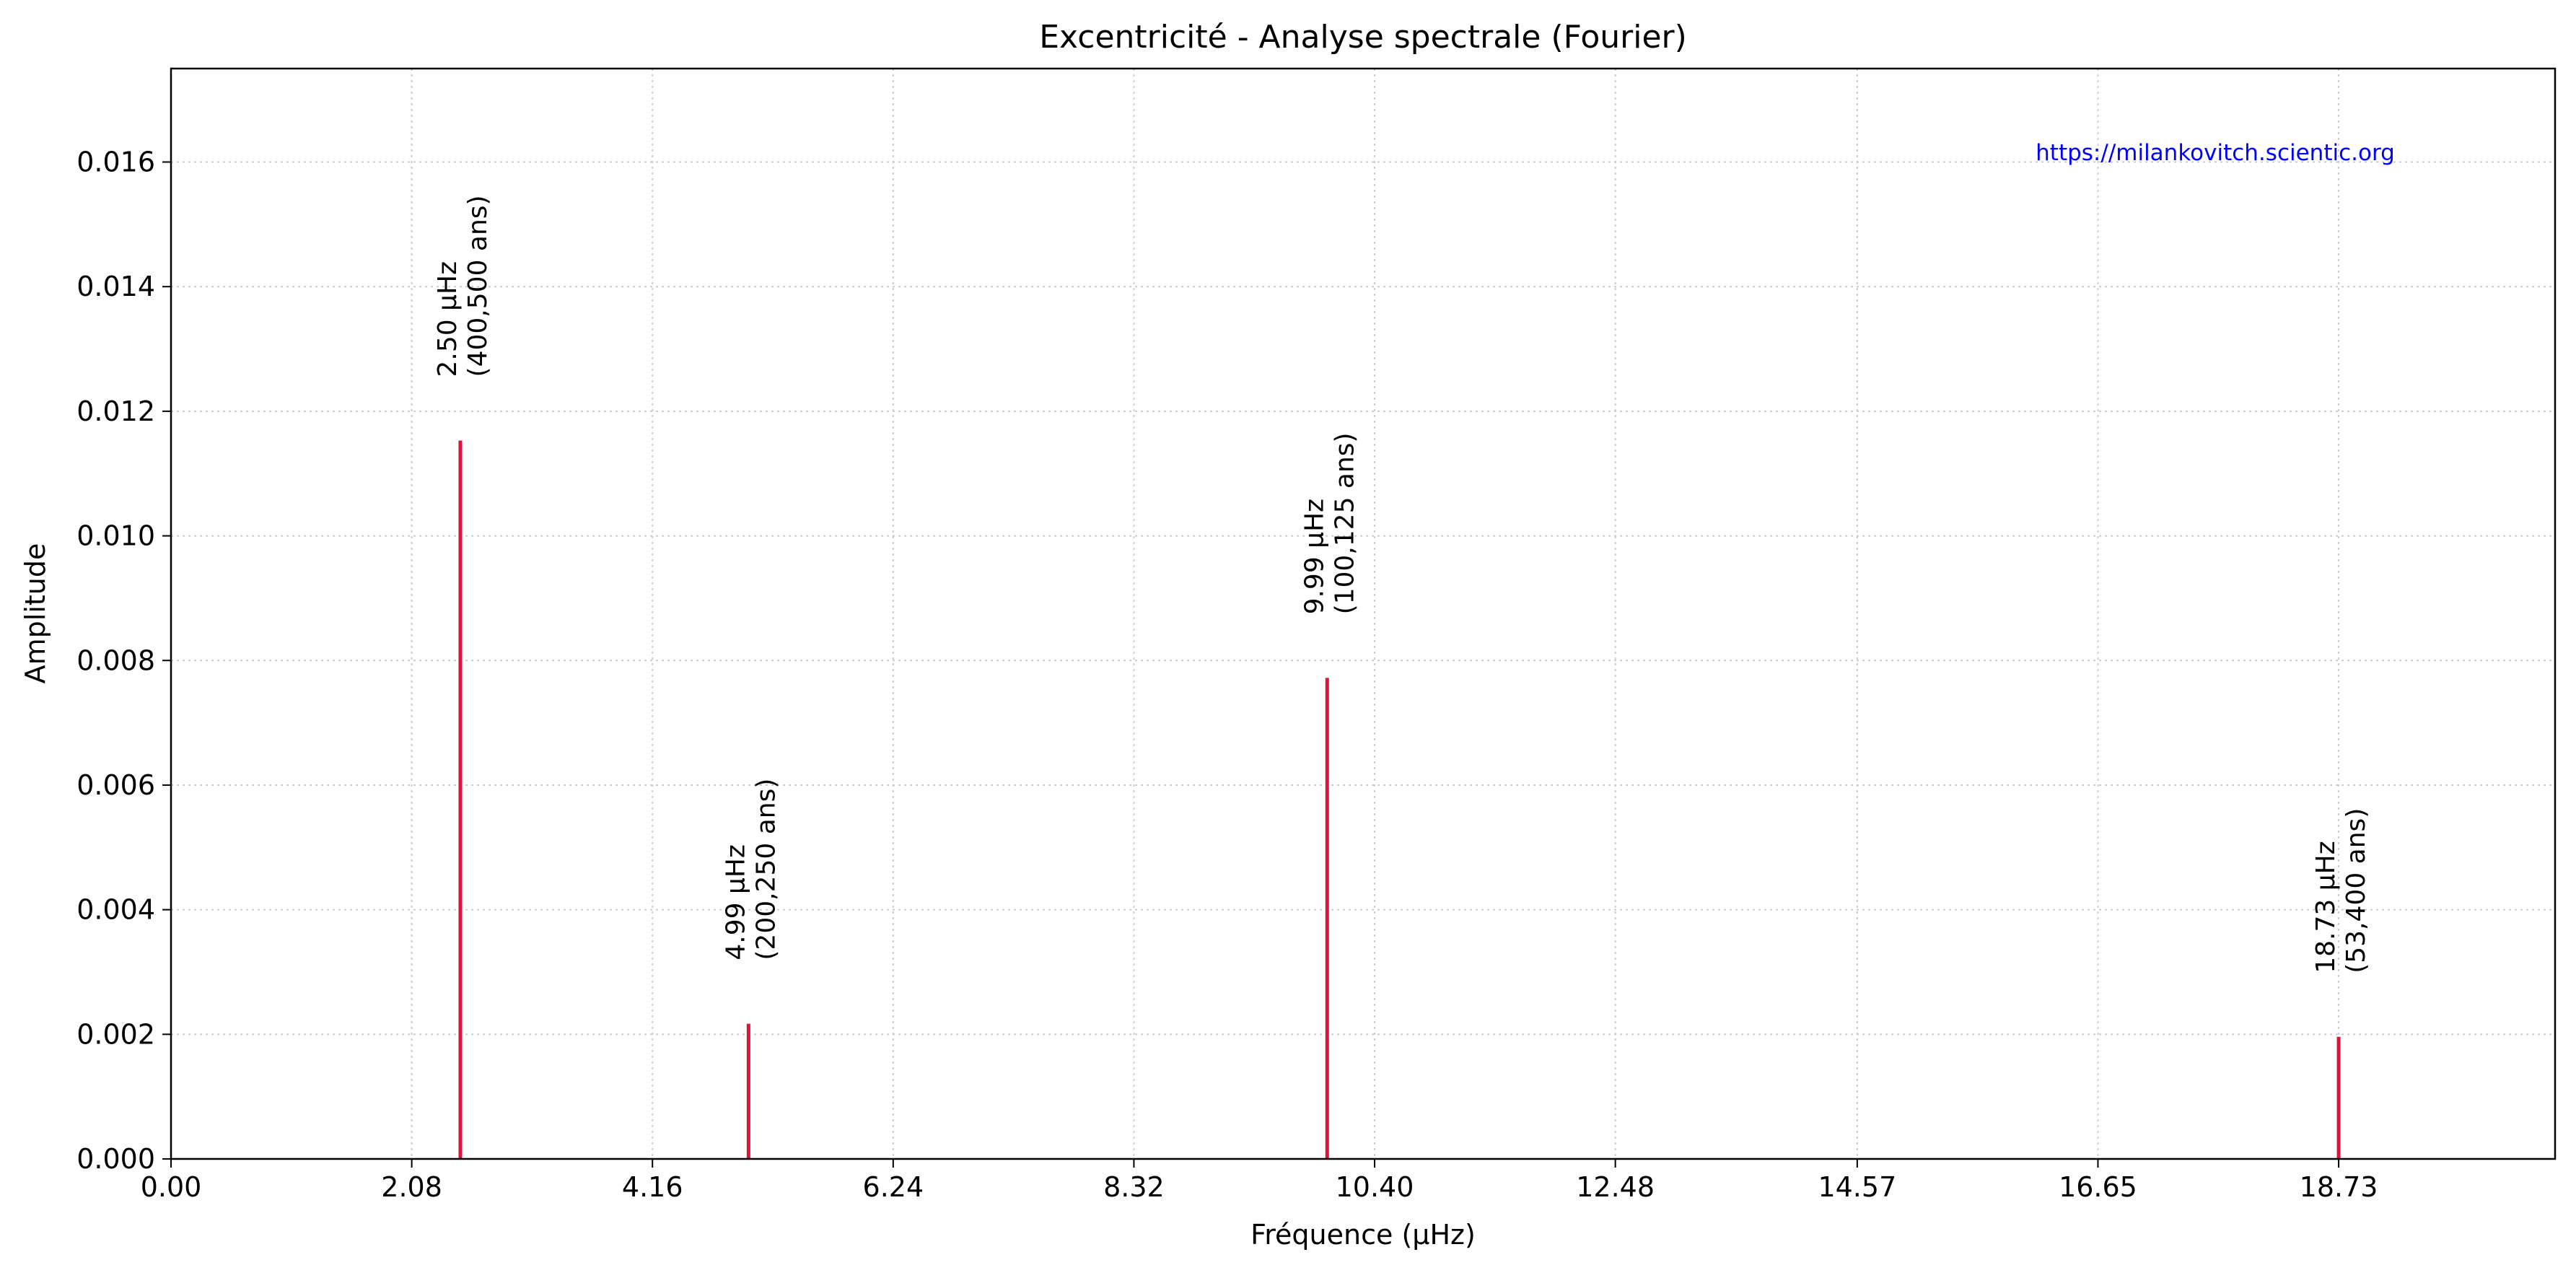 The image size is (2576, 1278). I want to click on x-tick-label: 18.73, so click(2339, 1187).